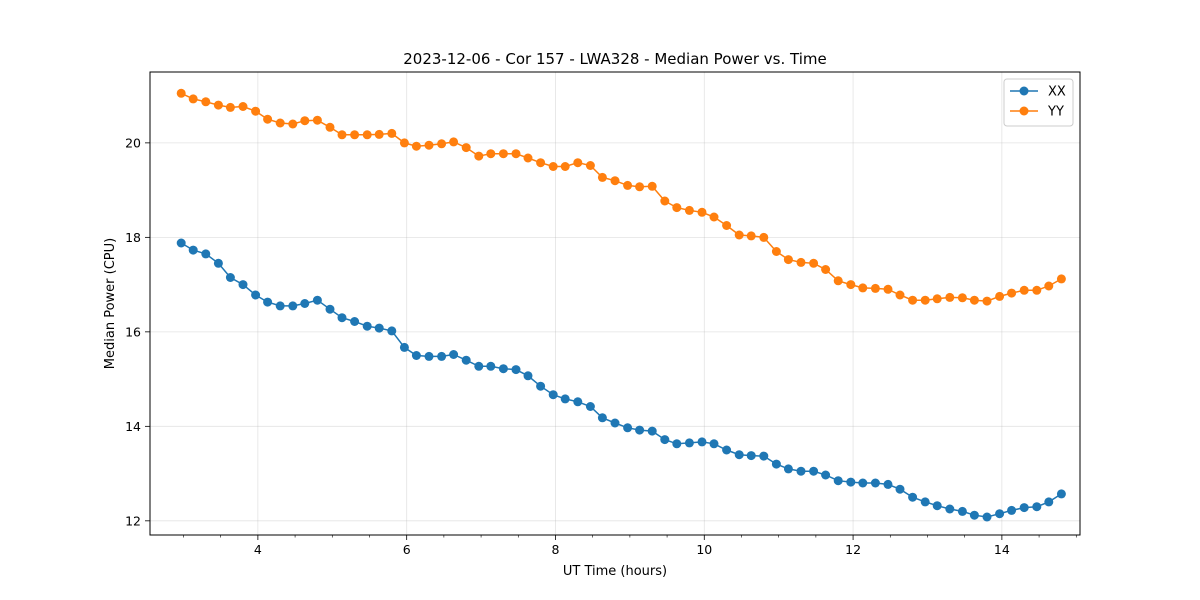 The height and width of the screenshot is (600, 1200). Describe the element at coordinates (133, 142) in the screenshot. I see `y-tick-label: 20` at that location.